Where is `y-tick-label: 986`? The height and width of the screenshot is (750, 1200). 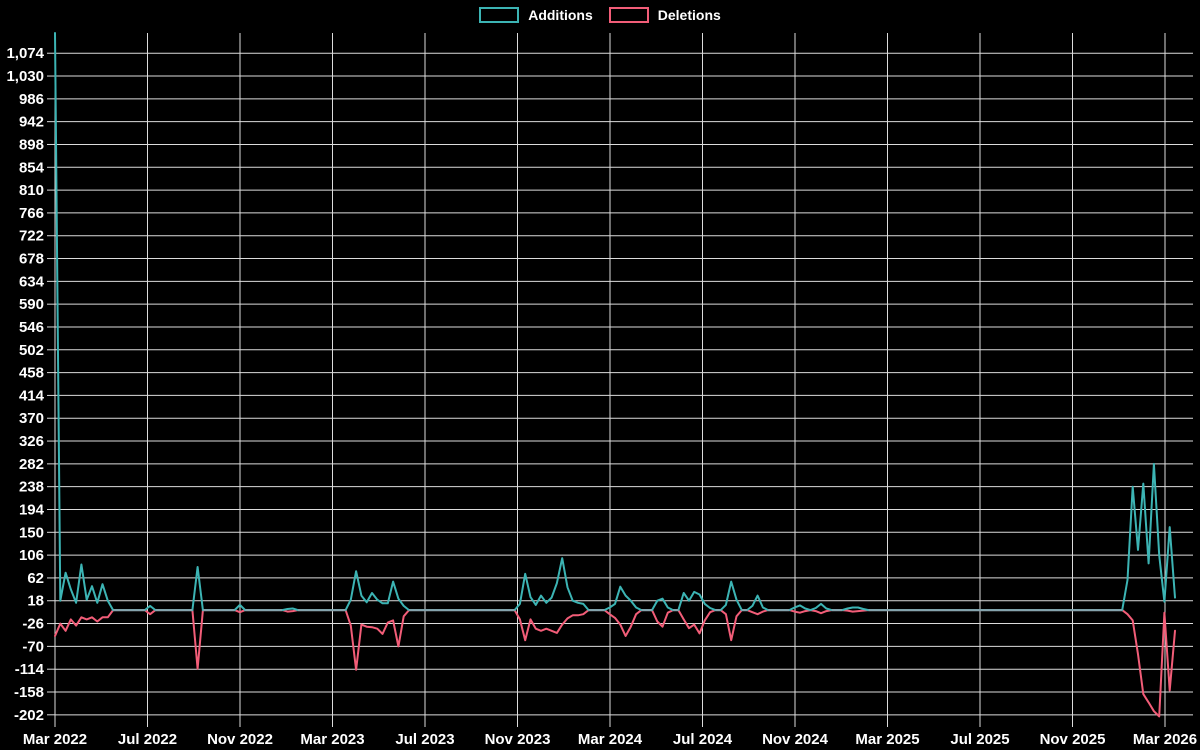
y-tick-label: 986 is located at coordinates (31, 99).